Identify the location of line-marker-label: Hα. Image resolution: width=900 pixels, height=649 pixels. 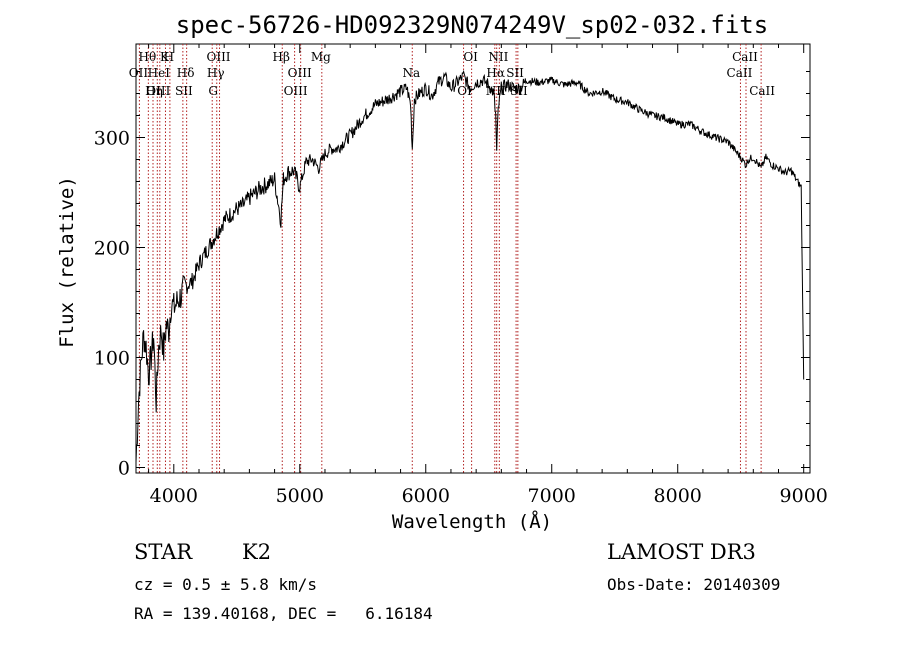
(495, 73).